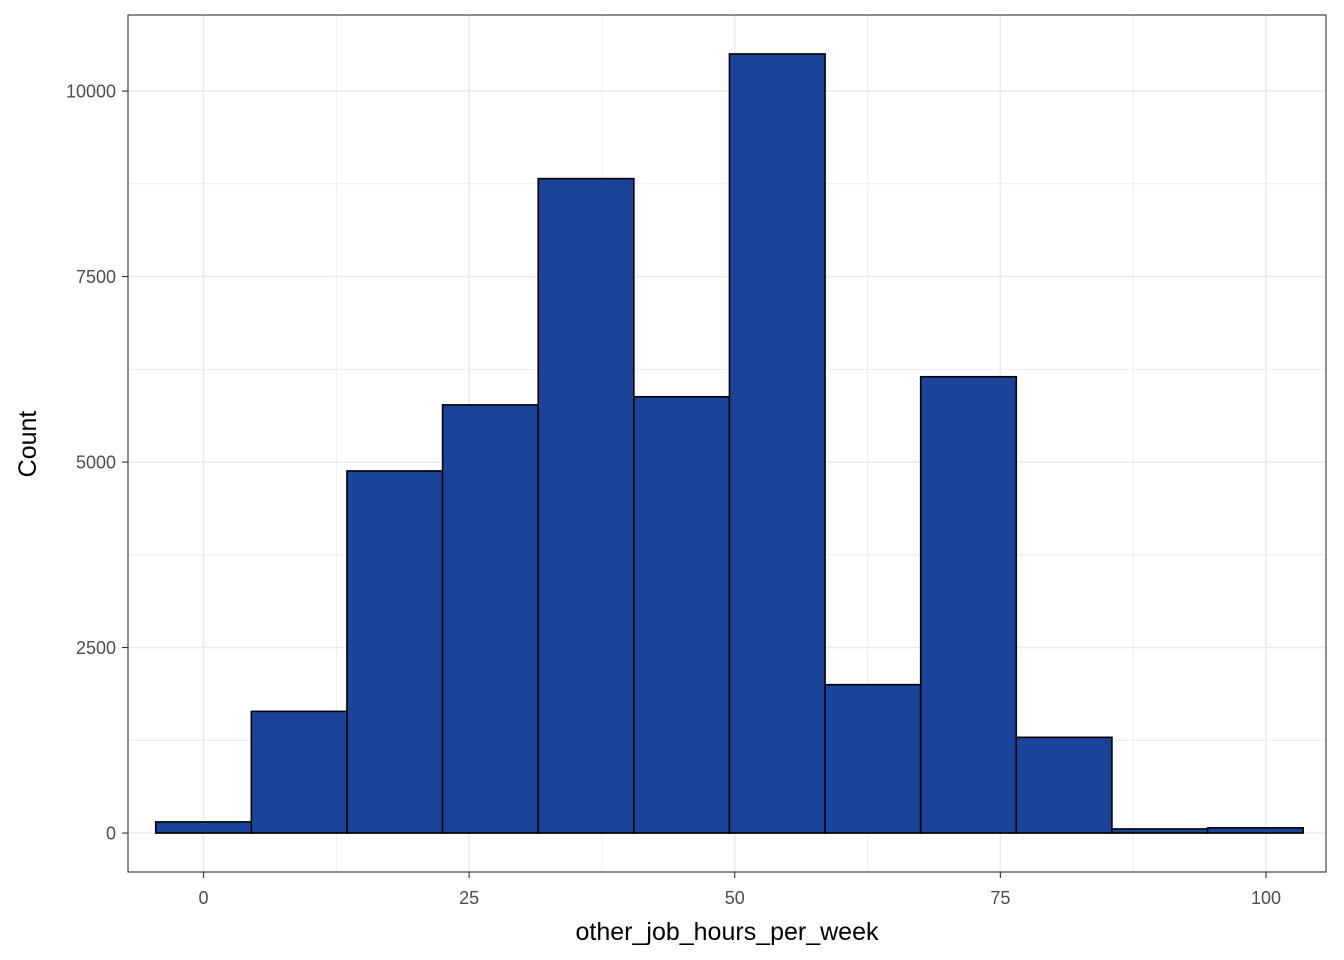  Describe the element at coordinates (91, 92) in the screenshot. I see `y-tick-label: 10000` at that location.